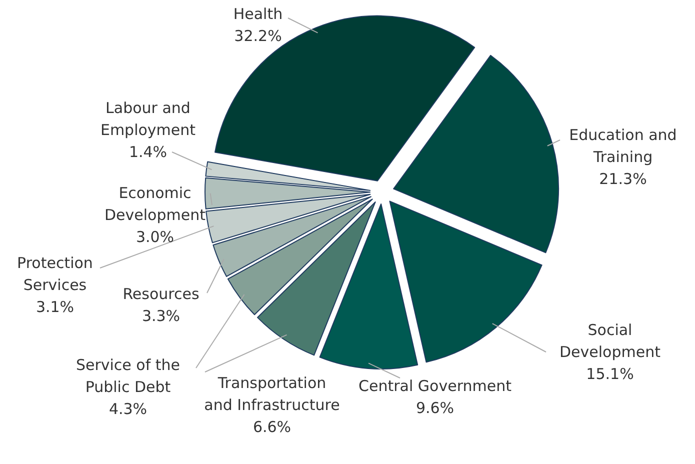 This screenshot has width=695, height=464. Describe the element at coordinates (258, 14) in the screenshot. I see `slice-label: Health` at that location.